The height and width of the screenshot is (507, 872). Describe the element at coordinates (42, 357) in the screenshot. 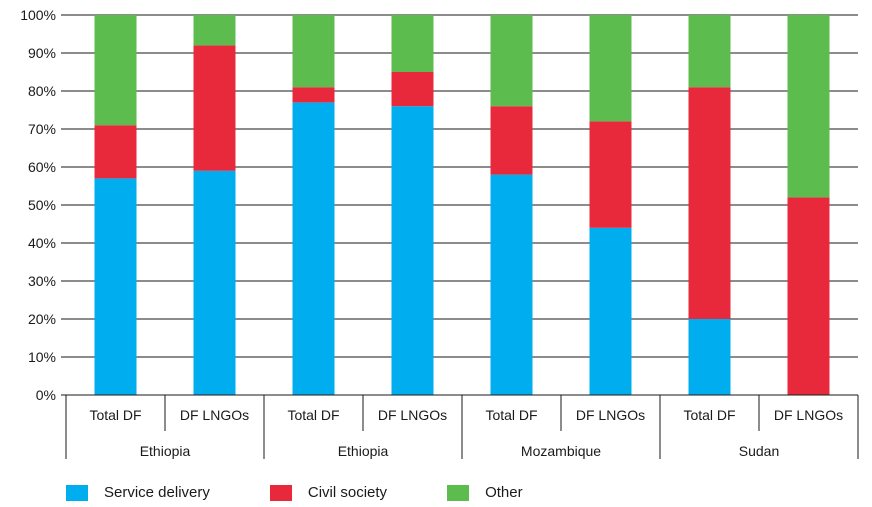

I see `y-tick-label: 10%` at that location.